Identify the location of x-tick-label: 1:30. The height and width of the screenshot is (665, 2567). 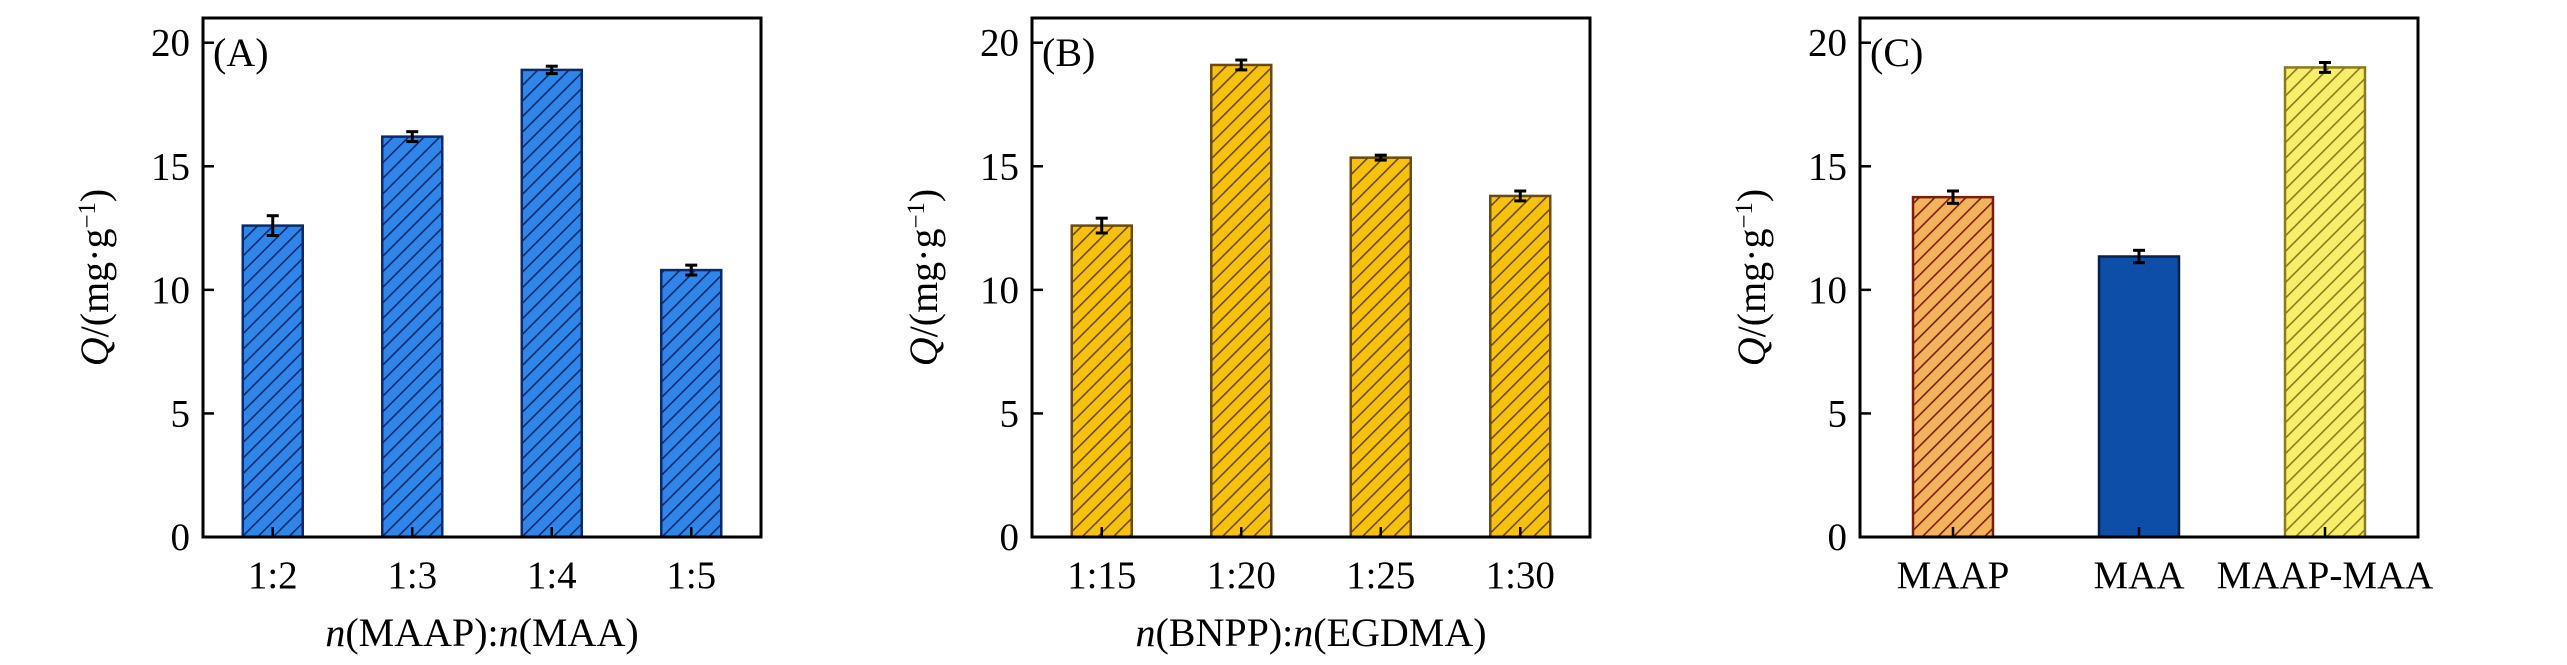
(1520, 575).